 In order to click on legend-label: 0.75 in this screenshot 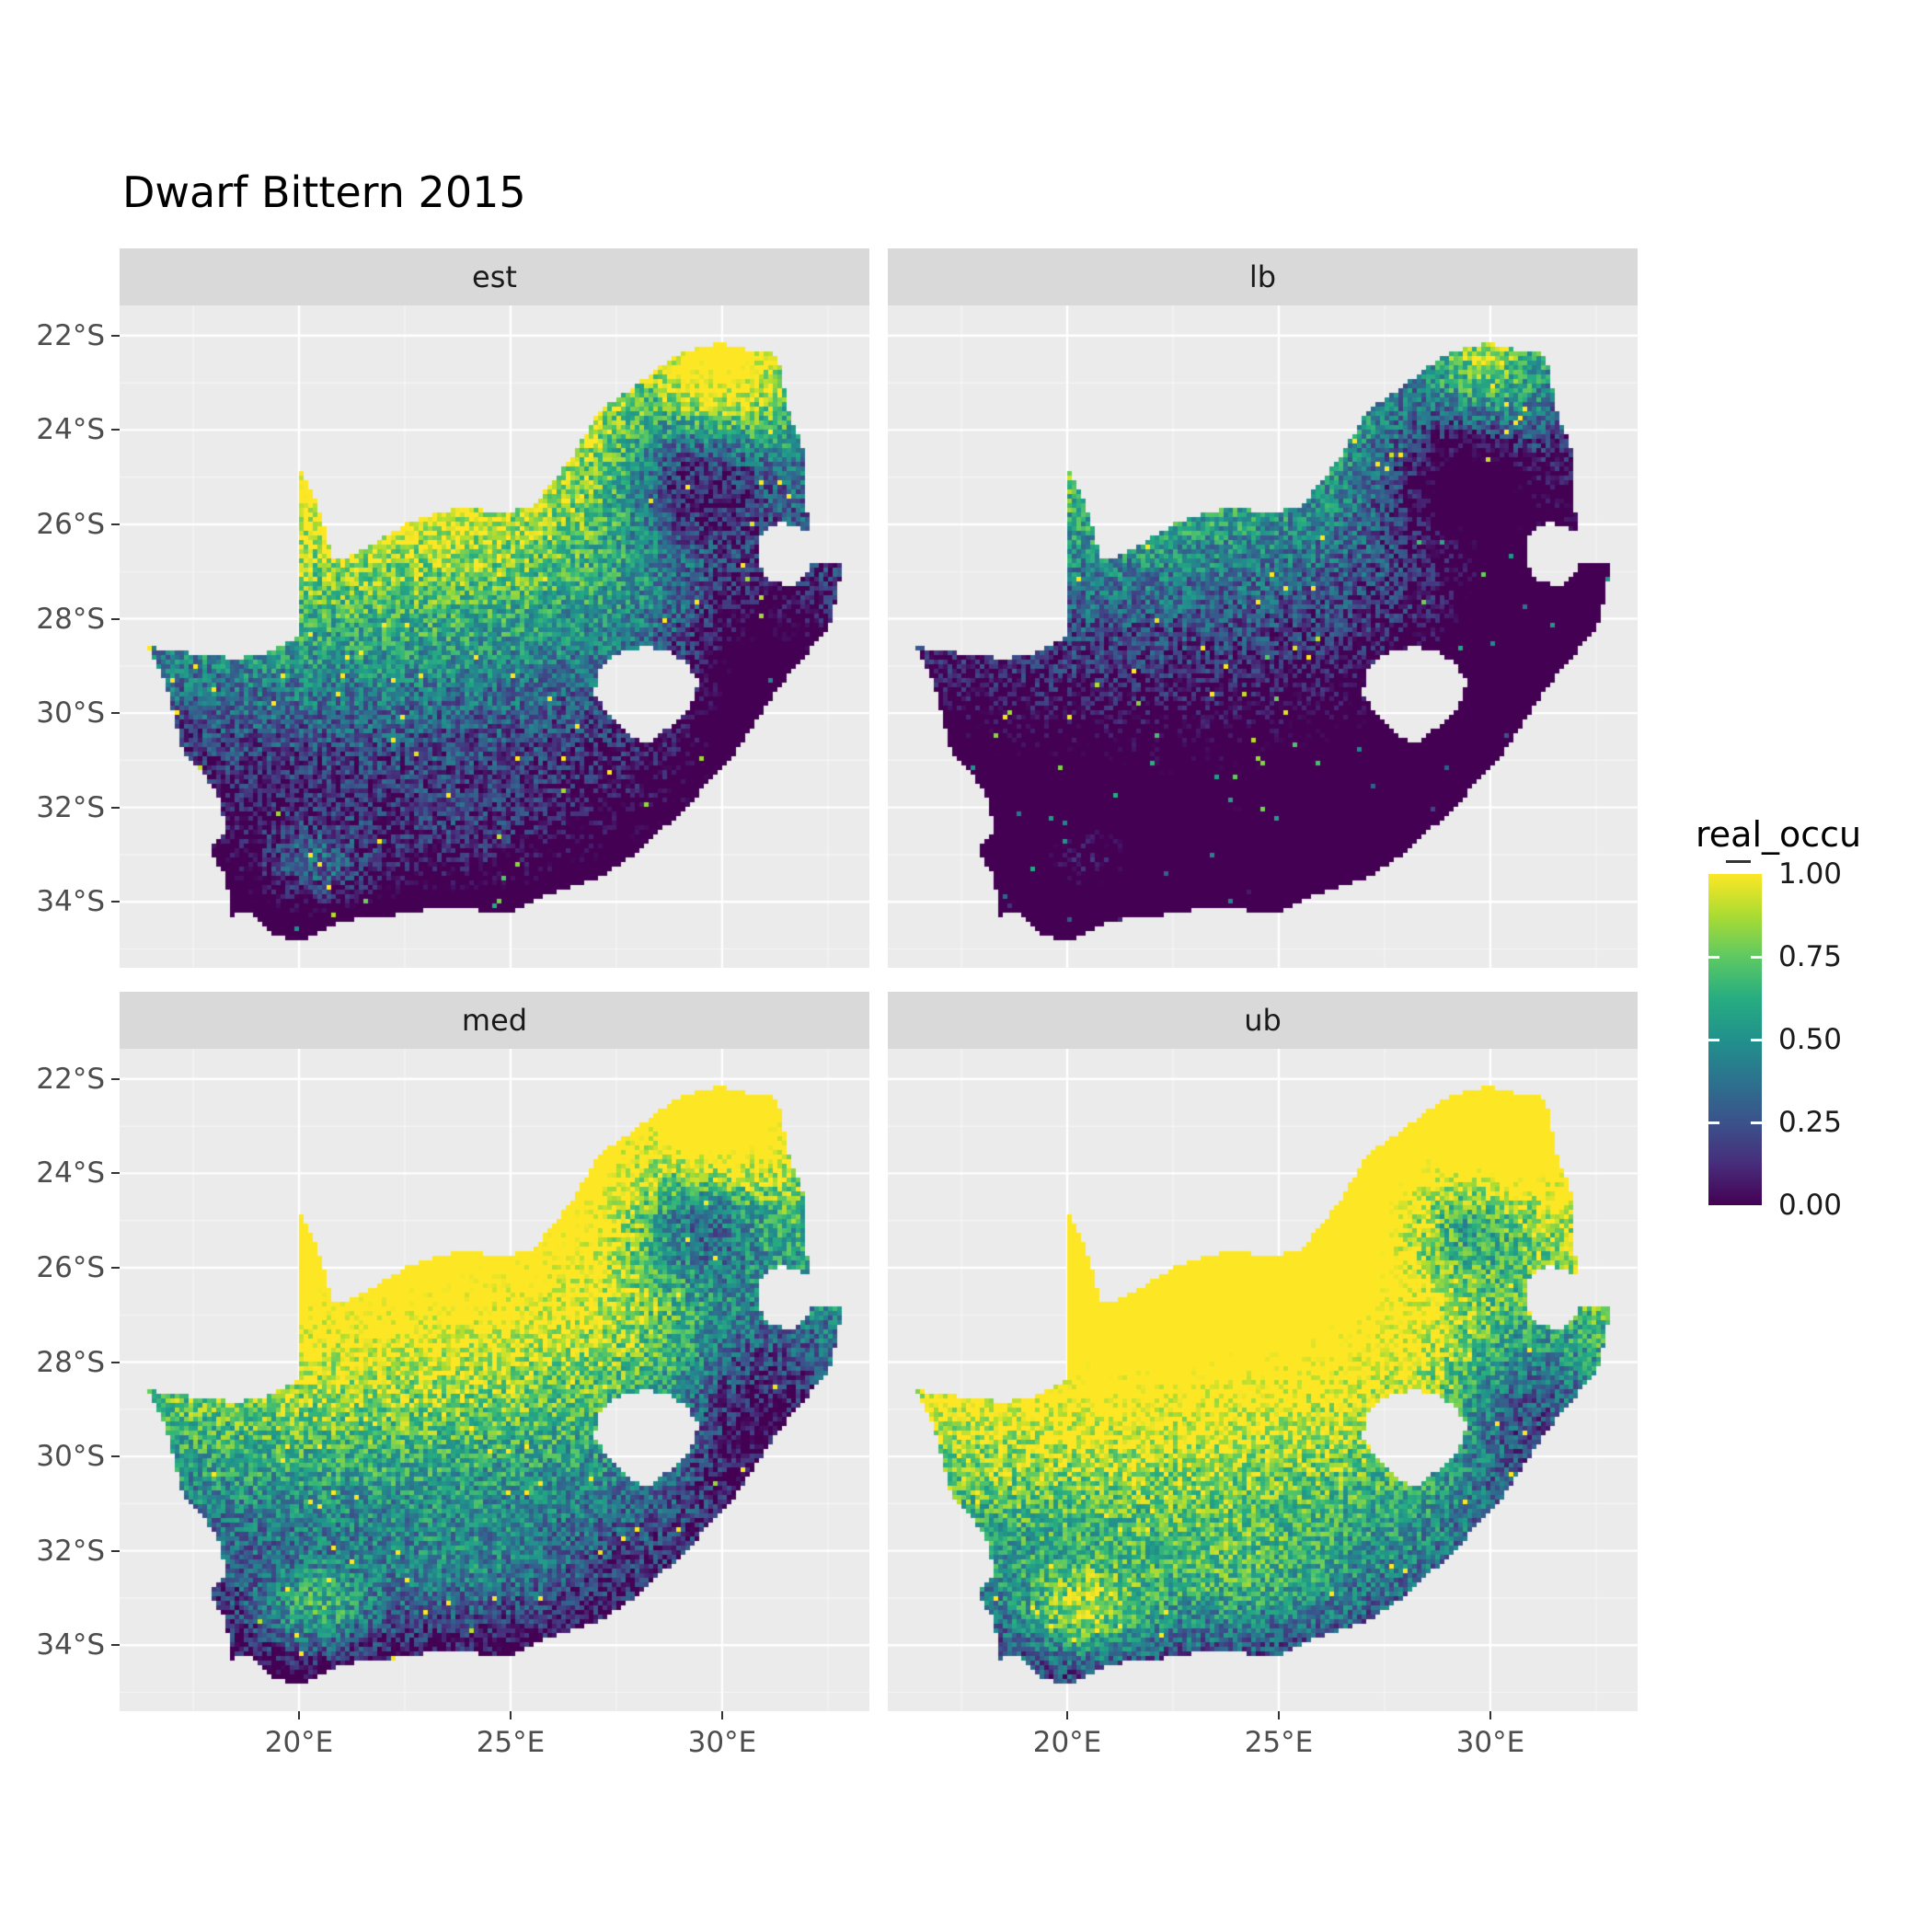, I will do `click(1810, 956)`.